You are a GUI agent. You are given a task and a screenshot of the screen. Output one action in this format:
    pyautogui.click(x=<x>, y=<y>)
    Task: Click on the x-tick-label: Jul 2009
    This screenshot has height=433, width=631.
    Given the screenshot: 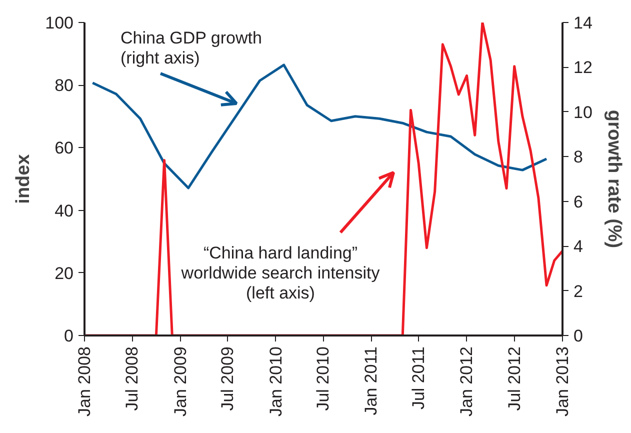 What is the action you would take?
    pyautogui.click(x=228, y=378)
    